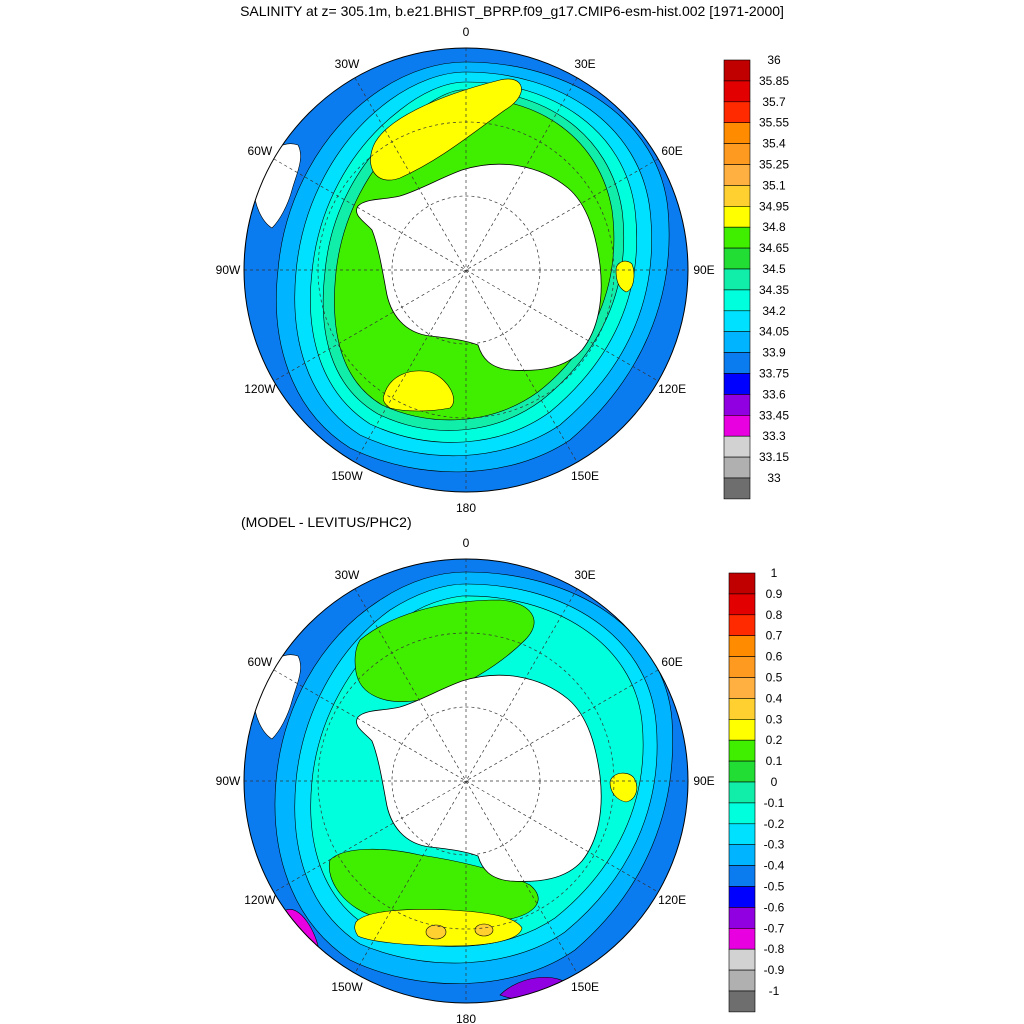 Image resolution: width=1024 pixels, height=1024 pixels. I want to click on colorbar-tick-label: 33.15, so click(774, 457).